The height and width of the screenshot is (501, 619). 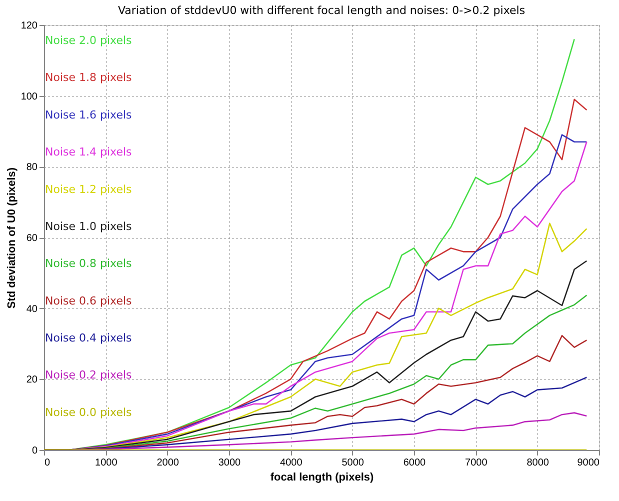 I want to click on x-tick-label: 3000, so click(x=230, y=463).